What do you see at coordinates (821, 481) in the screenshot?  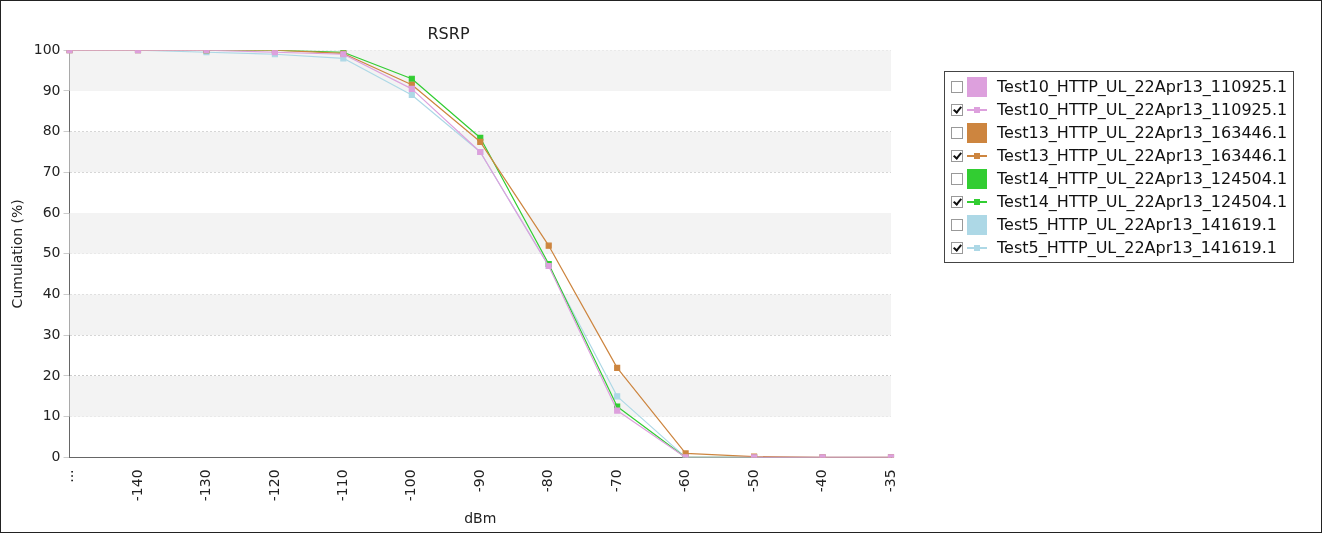 I see `x-tick-label: -40` at bounding box center [821, 481].